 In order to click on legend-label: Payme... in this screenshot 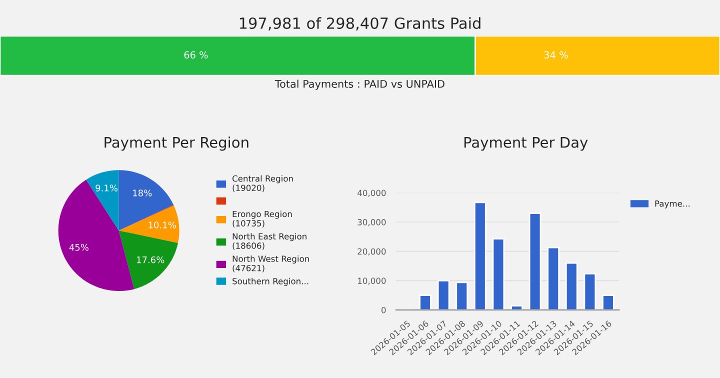, I will do `click(672, 204)`.